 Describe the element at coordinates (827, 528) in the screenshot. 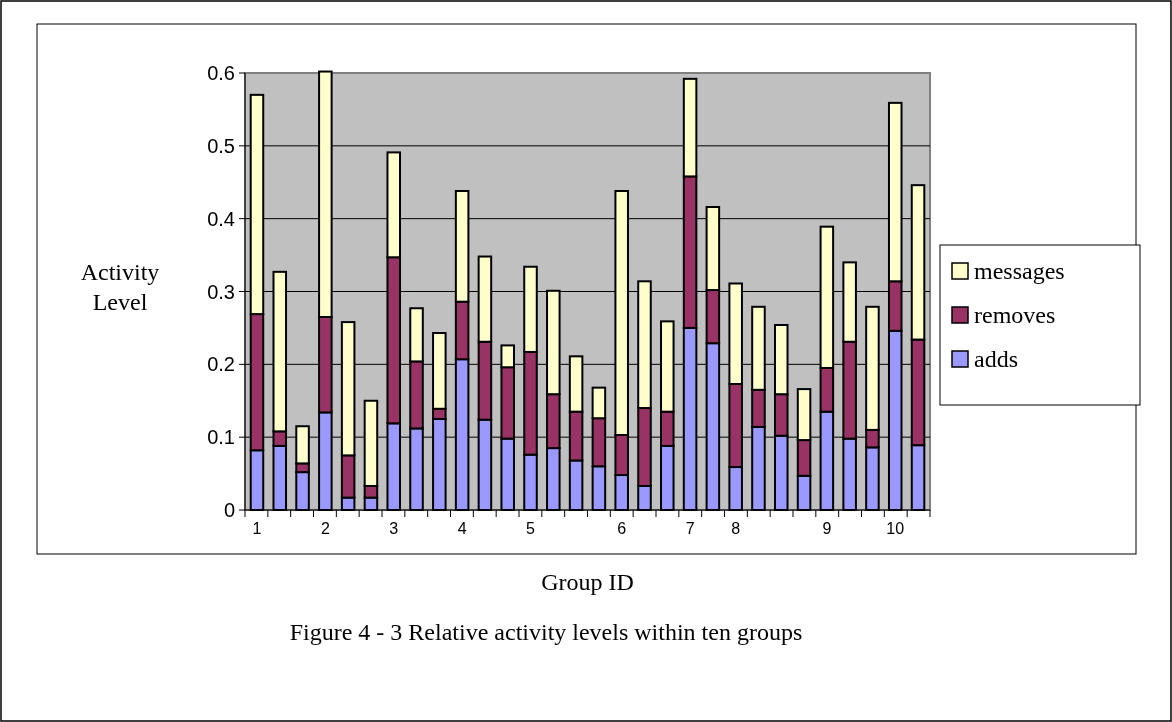

I see `x-tick-label: 9` at that location.